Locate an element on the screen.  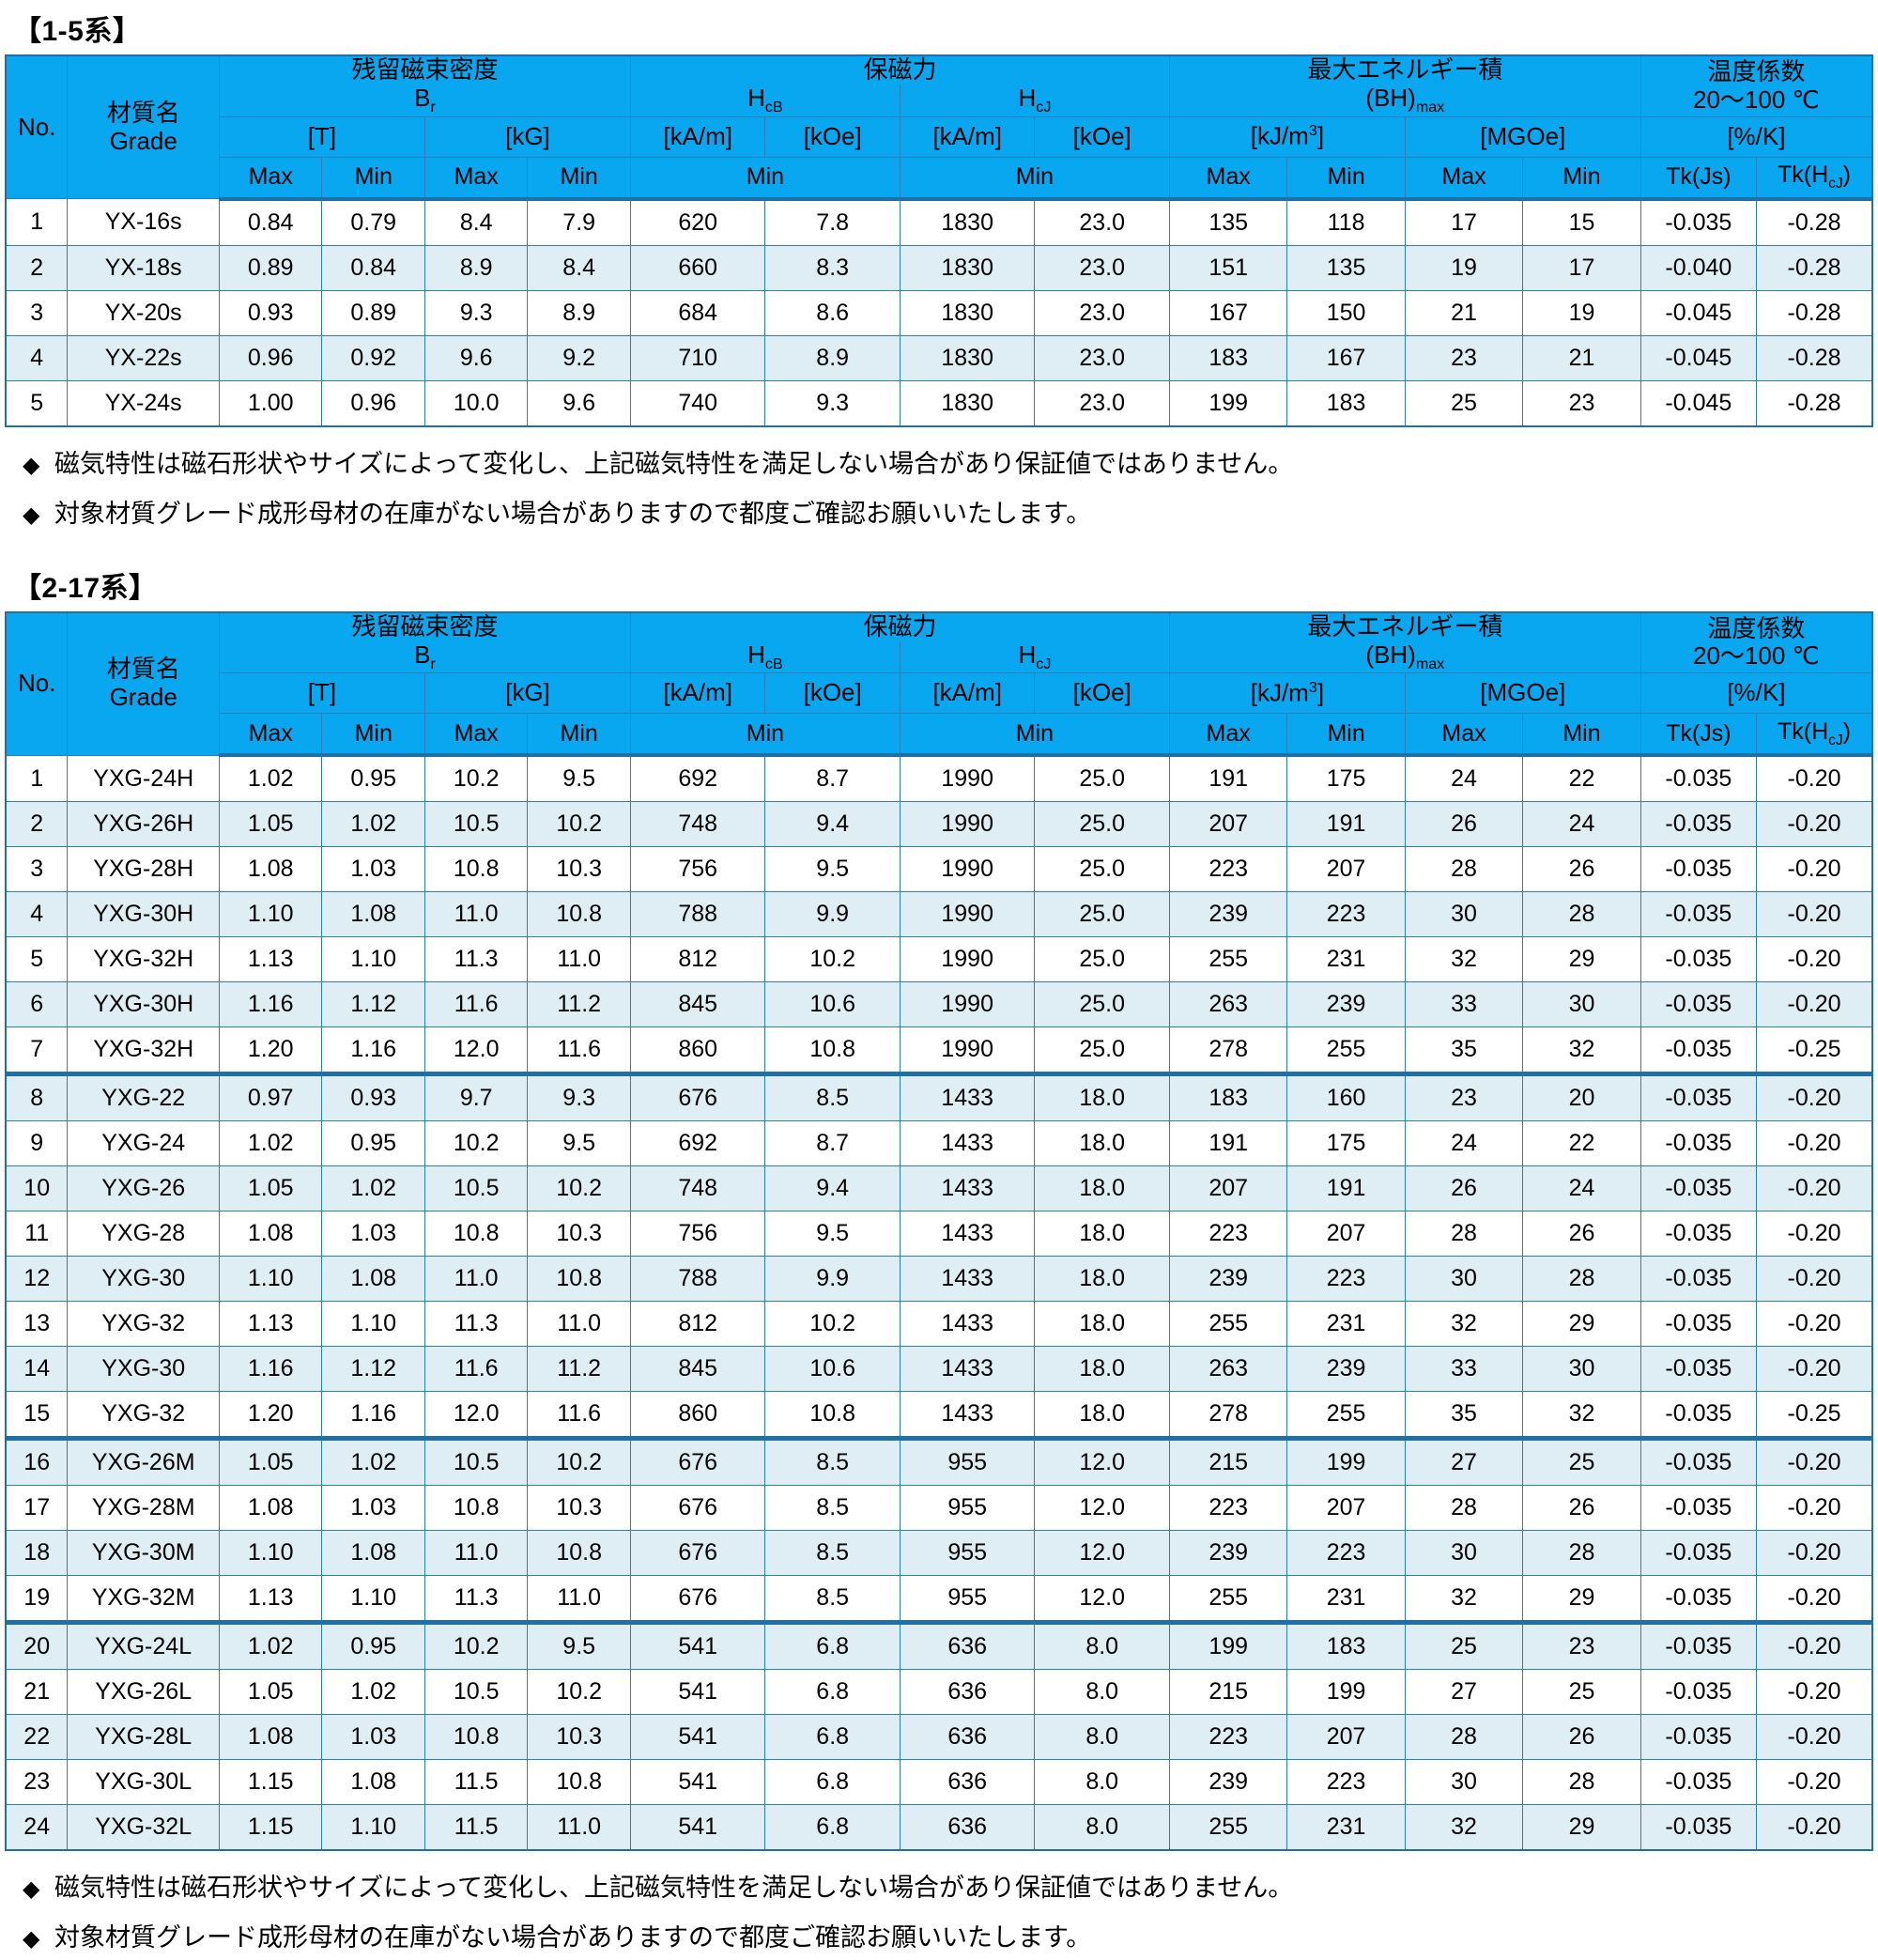
cell-no: 19 is located at coordinates (37, 1600).